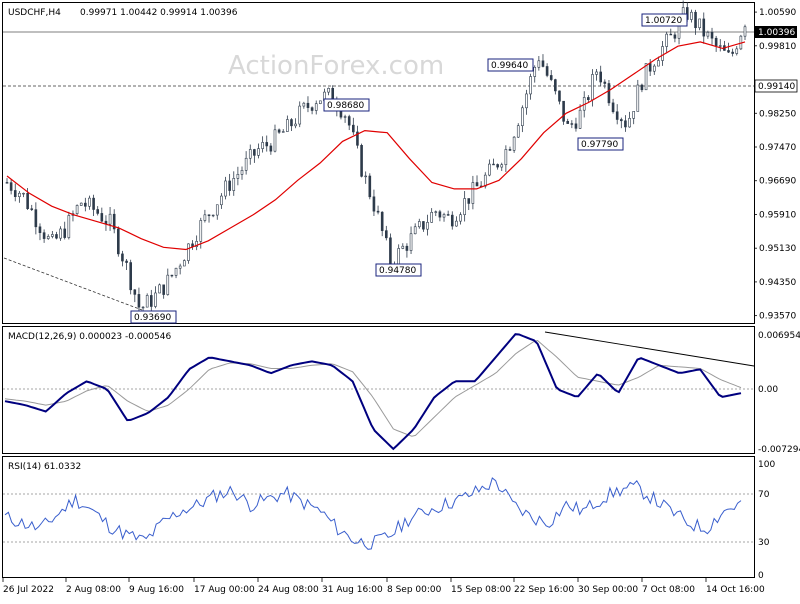 This screenshot has width=800, height=604. I want to click on price-panel-ohlc: 0.99971 1.00442 0.99914 1.00396, so click(159, 13).